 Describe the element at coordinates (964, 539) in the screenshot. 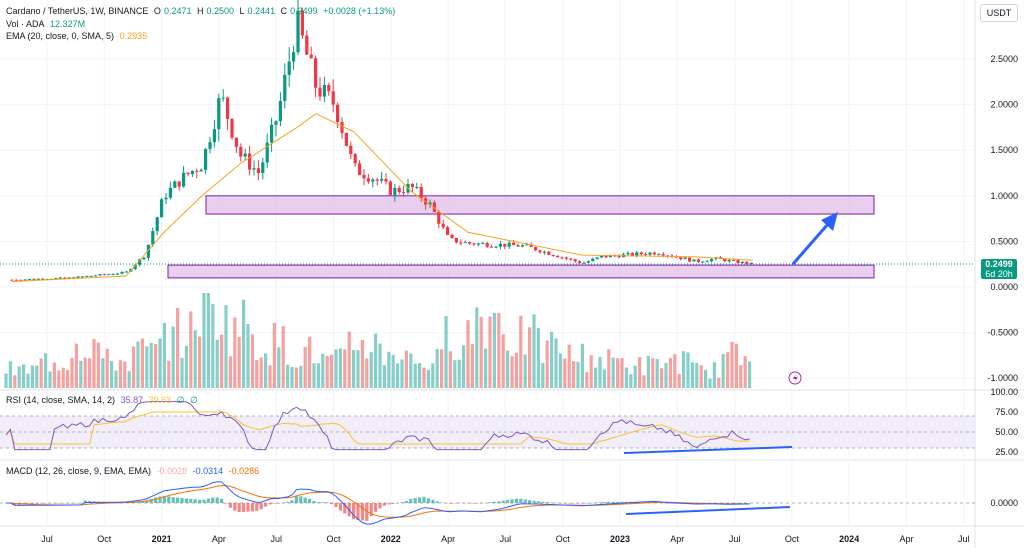

I see `time-tick-label: Jul` at that location.